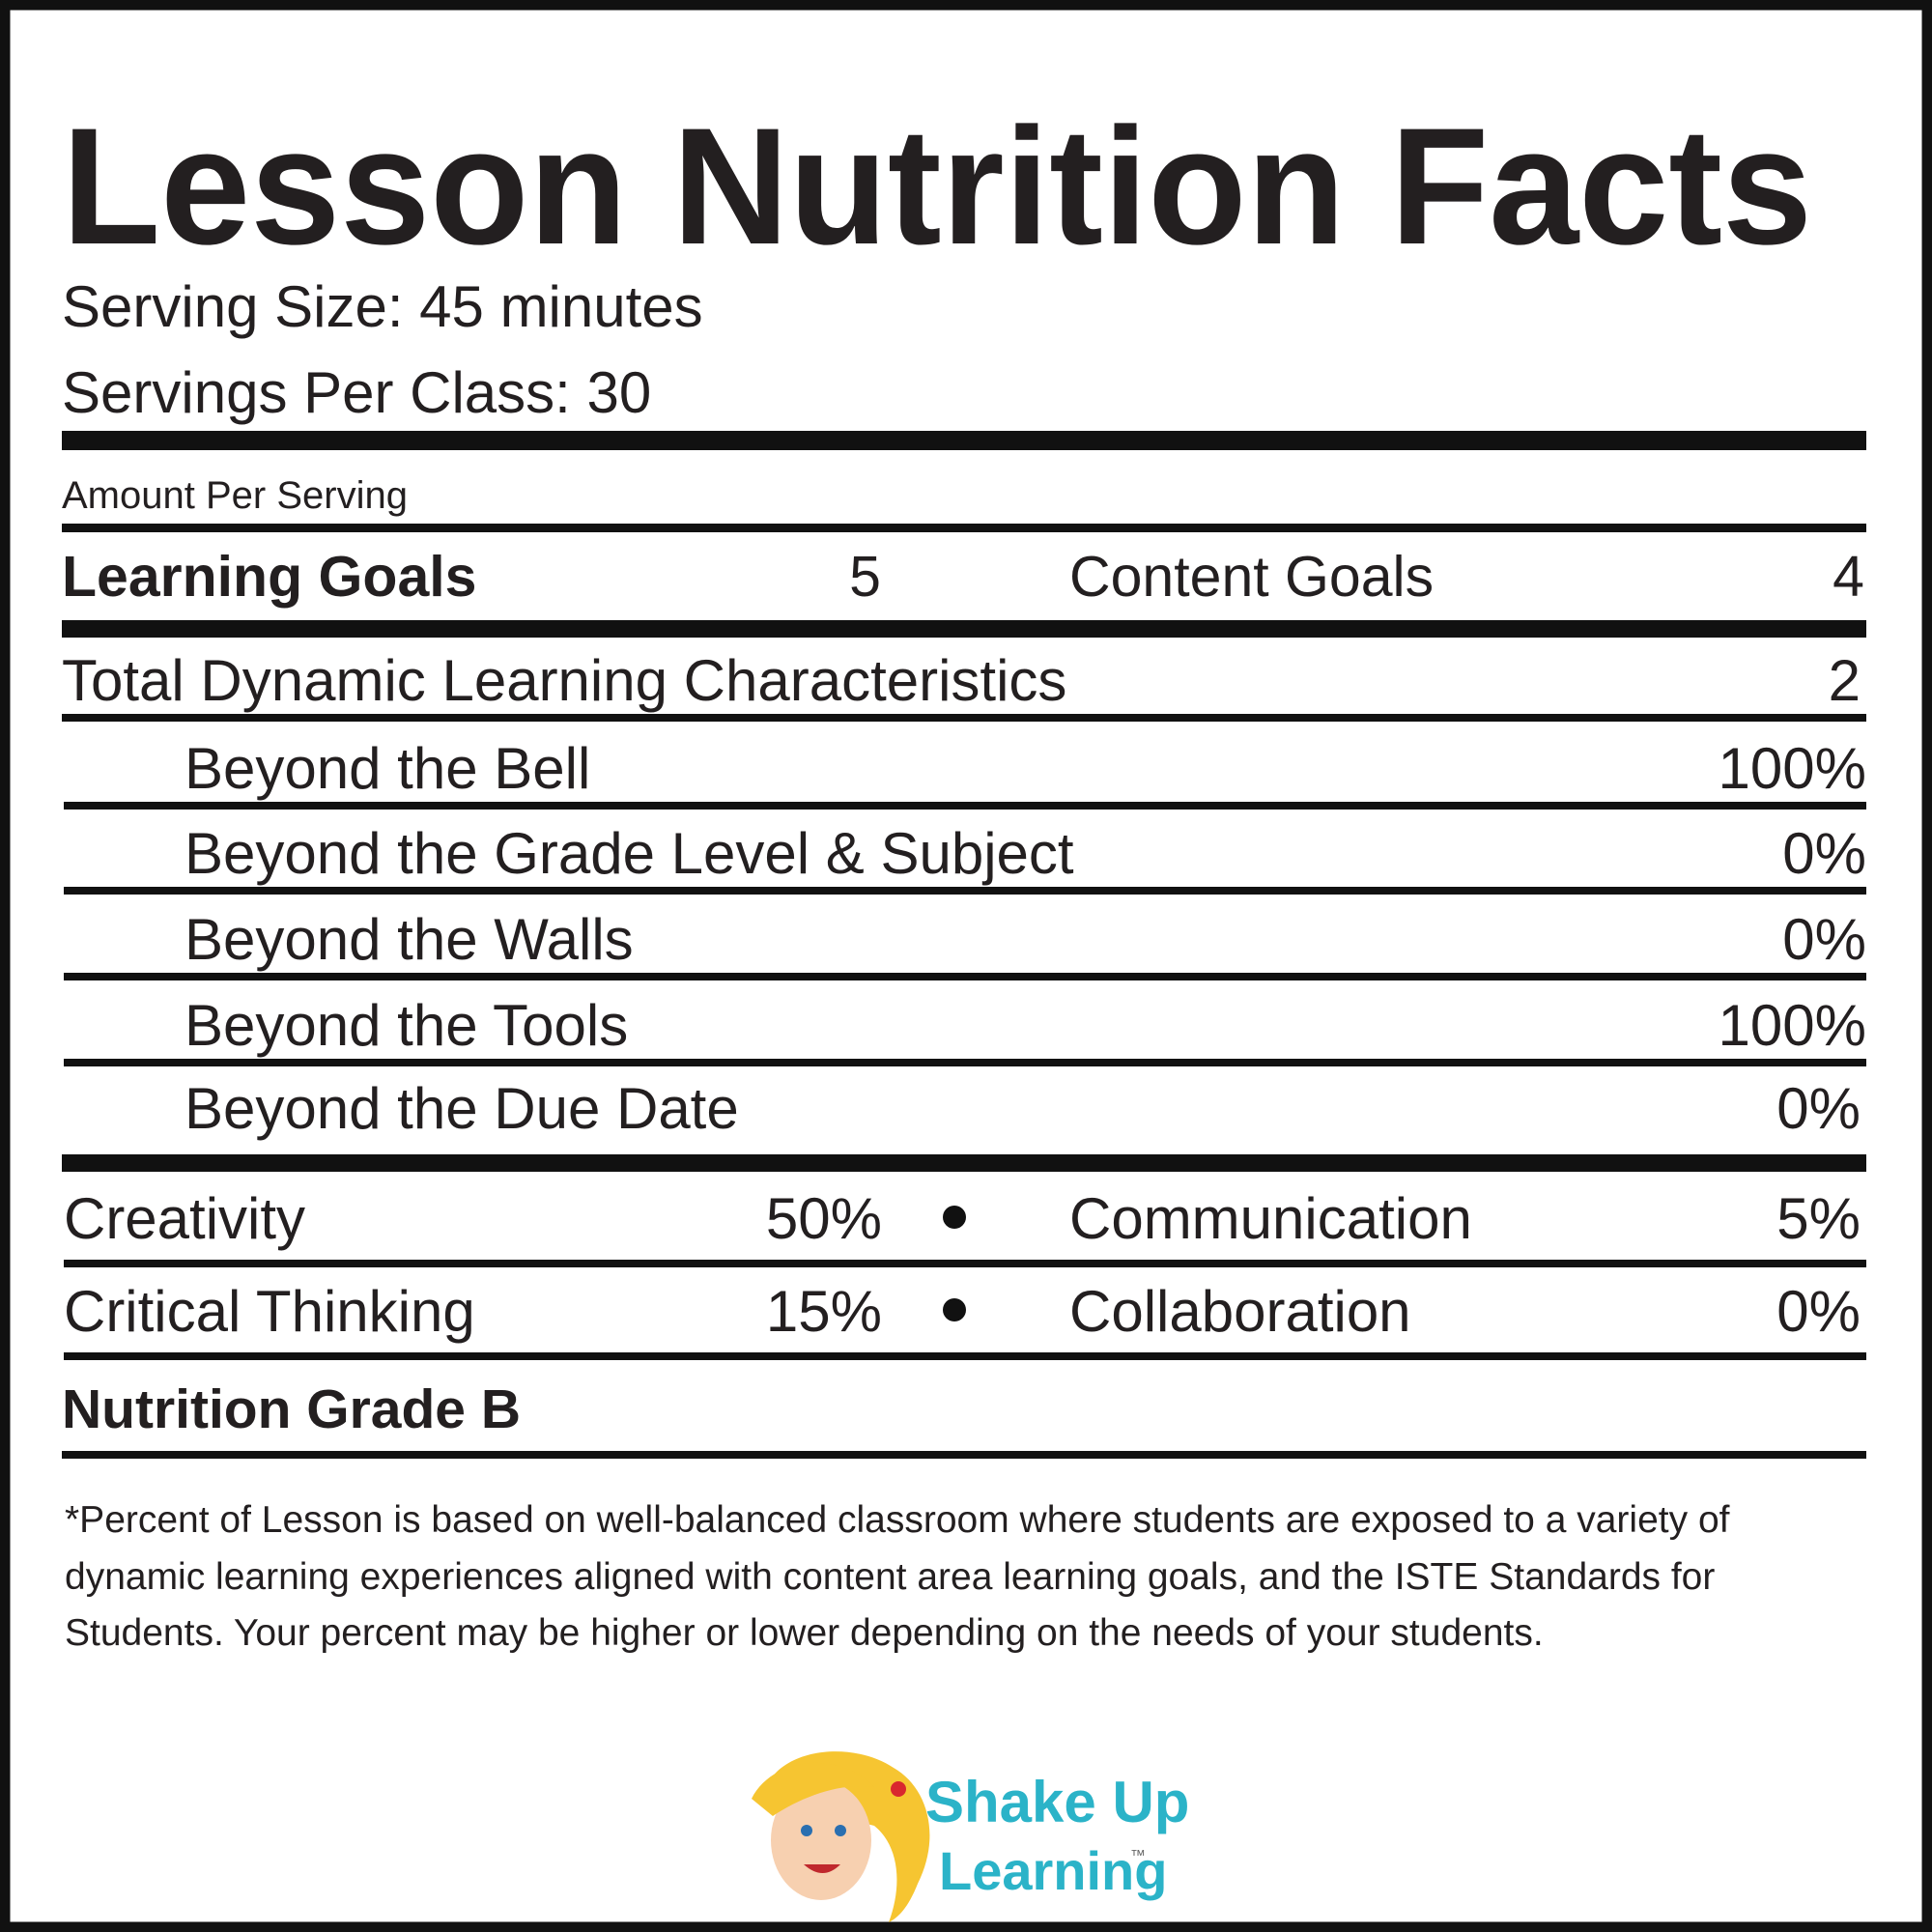 The width and height of the screenshot is (1932, 1932). I want to click on logo-text: Shake Up, so click(1057, 1802).